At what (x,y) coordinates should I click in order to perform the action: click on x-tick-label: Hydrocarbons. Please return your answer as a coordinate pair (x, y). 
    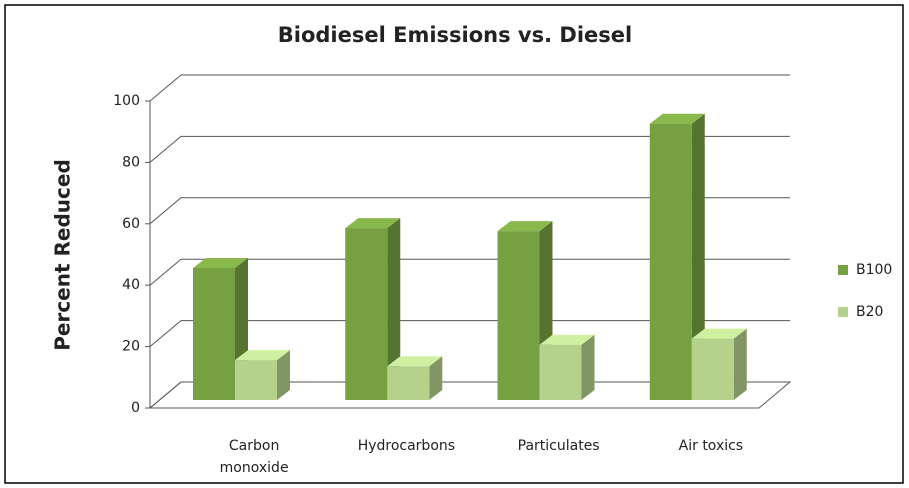
    Looking at the image, I should click on (406, 446).